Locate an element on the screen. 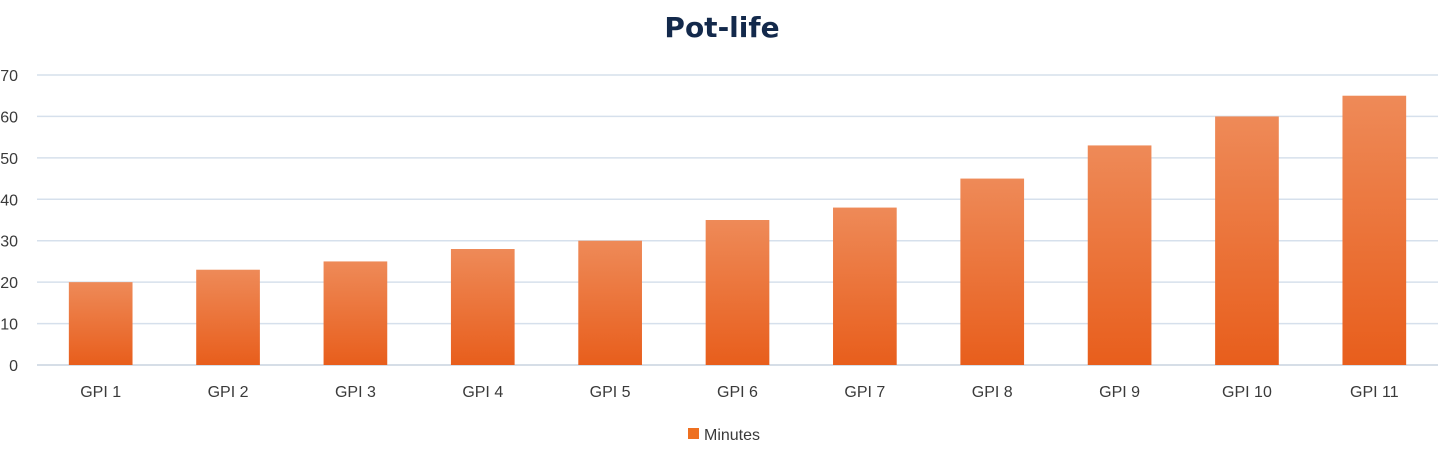 The image size is (1440, 462). y-axis-ticks: 0 10 20 30 40 50 60 70 is located at coordinates (9, 221).